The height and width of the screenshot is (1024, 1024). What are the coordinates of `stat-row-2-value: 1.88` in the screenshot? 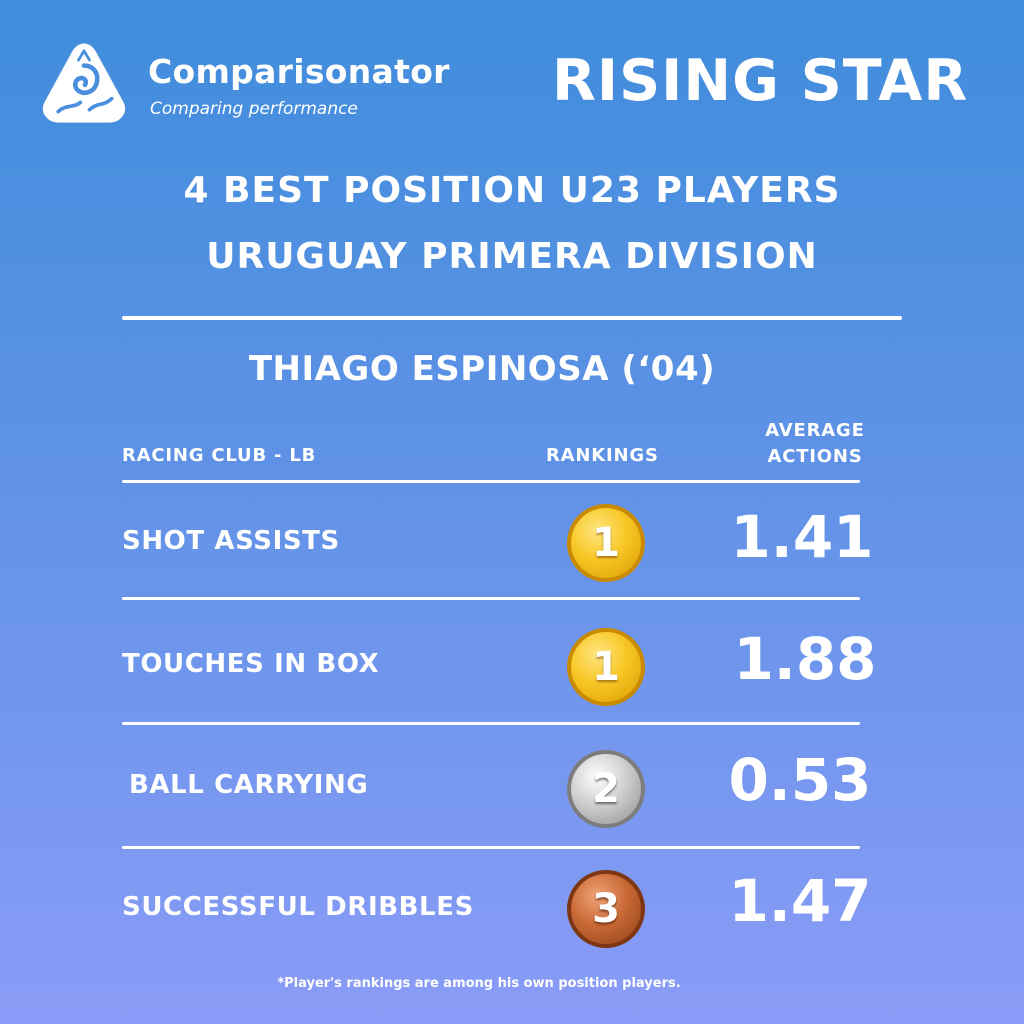 It's located at (805, 659).